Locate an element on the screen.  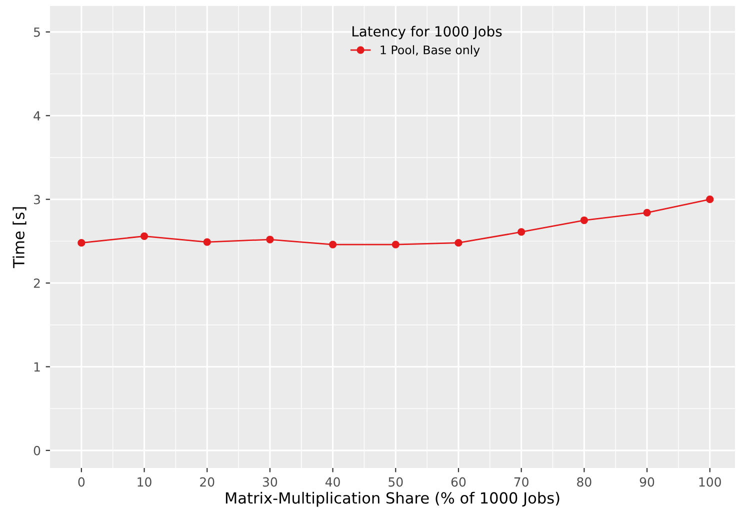
y-tick-label: 2 is located at coordinates (37, 283).